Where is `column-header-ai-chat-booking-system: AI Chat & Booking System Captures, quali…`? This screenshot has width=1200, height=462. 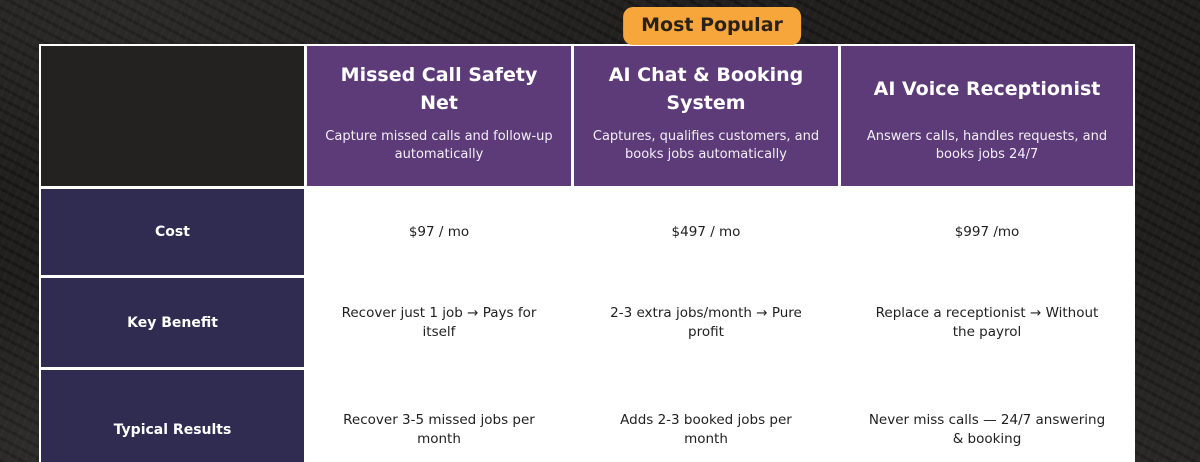 column-header-ai-chat-booking-system: AI Chat & Booking System Captures, quali… is located at coordinates (706, 116).